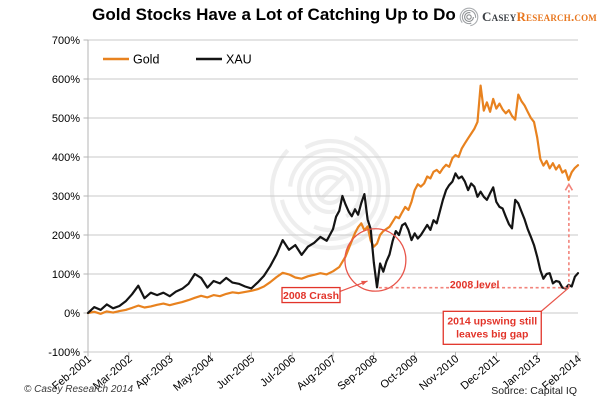 This screenshot has width=600, height=404. What do you see at coordinates (66, 119) in the screenshot?
I see `y-tick-label: 500%` at bounding box center [66, 119].